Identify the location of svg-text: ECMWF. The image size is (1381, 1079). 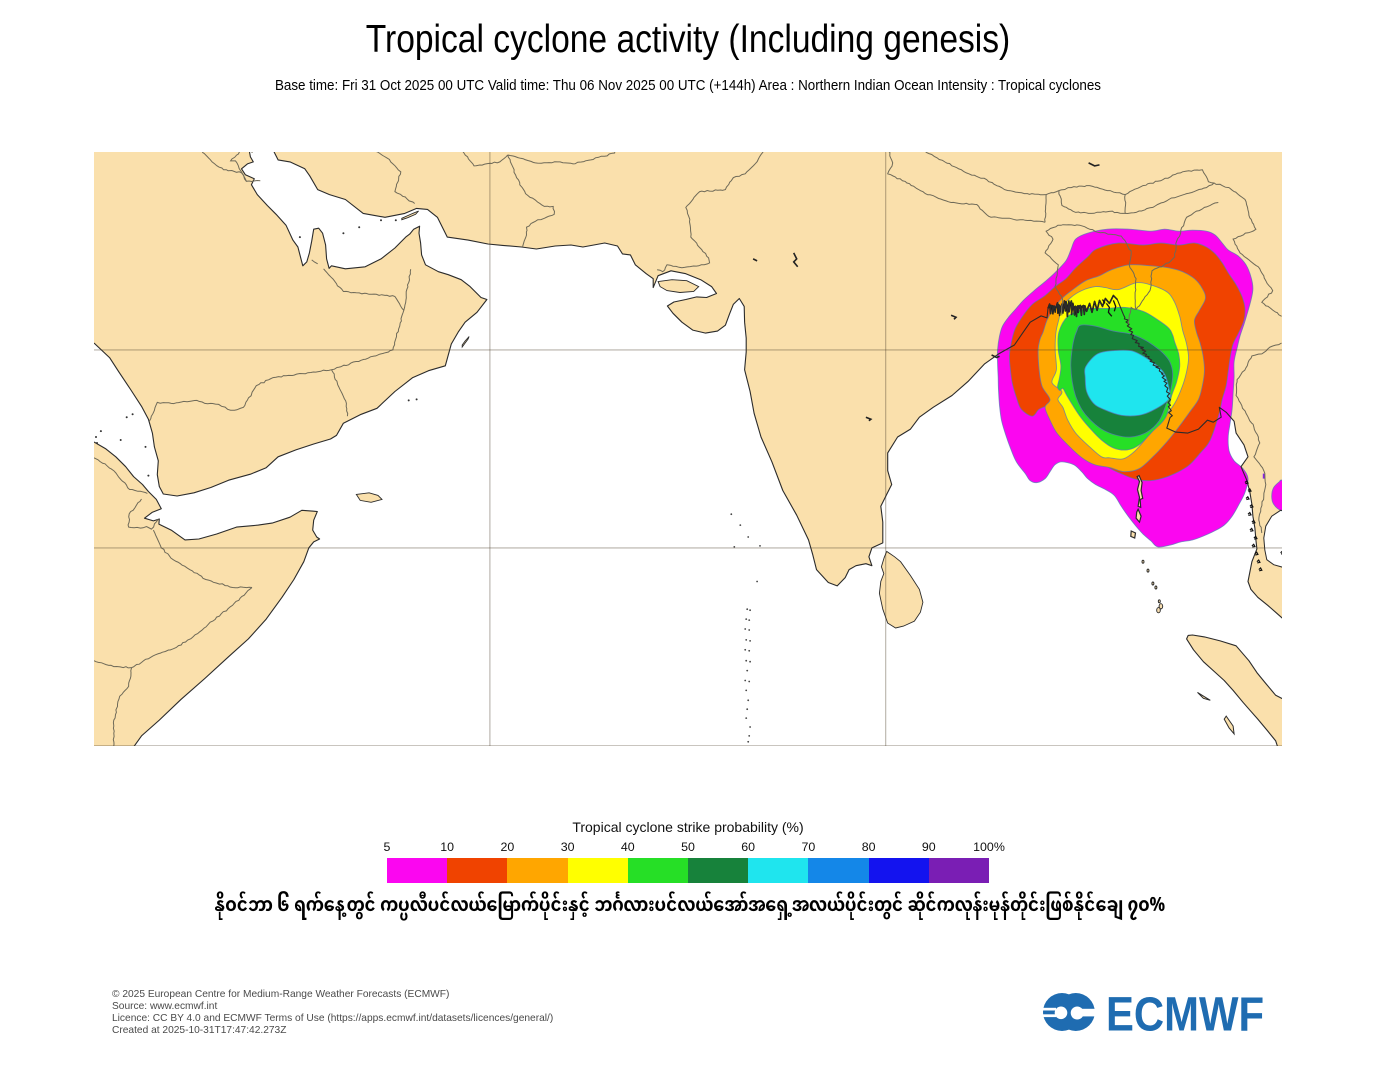
(1185, 1017).